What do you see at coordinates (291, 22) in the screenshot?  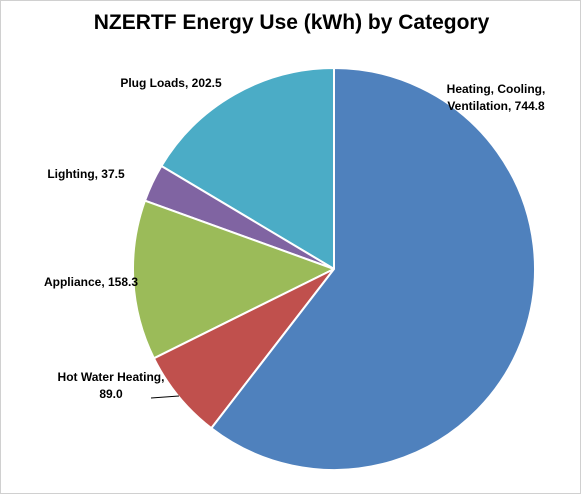 I see `chart-title: NZERTF Energy Use (kWh) by Category` at bounding box center [291, 22].